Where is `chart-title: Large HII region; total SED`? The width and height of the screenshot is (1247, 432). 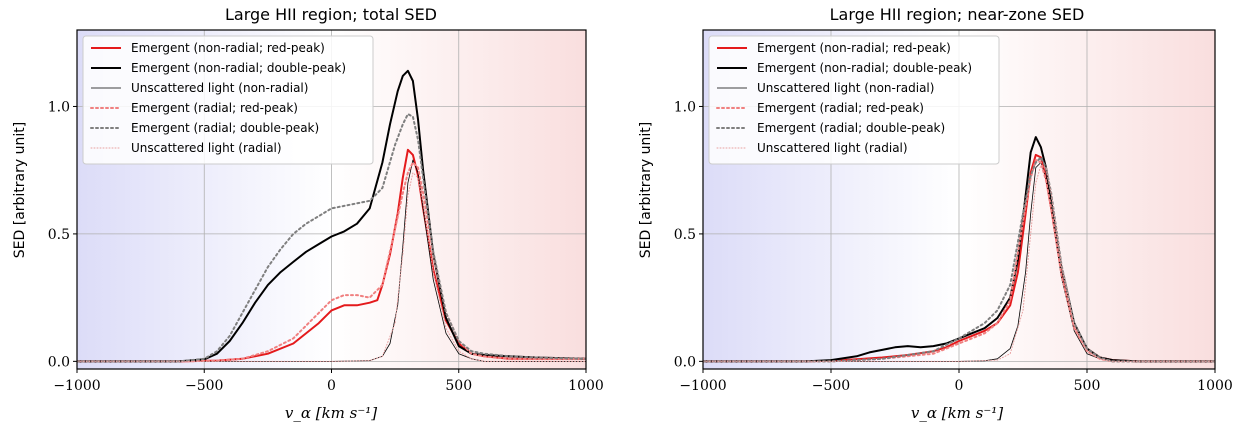
chart-title: Large HII region; total SED is located at coordinates (331, 14).